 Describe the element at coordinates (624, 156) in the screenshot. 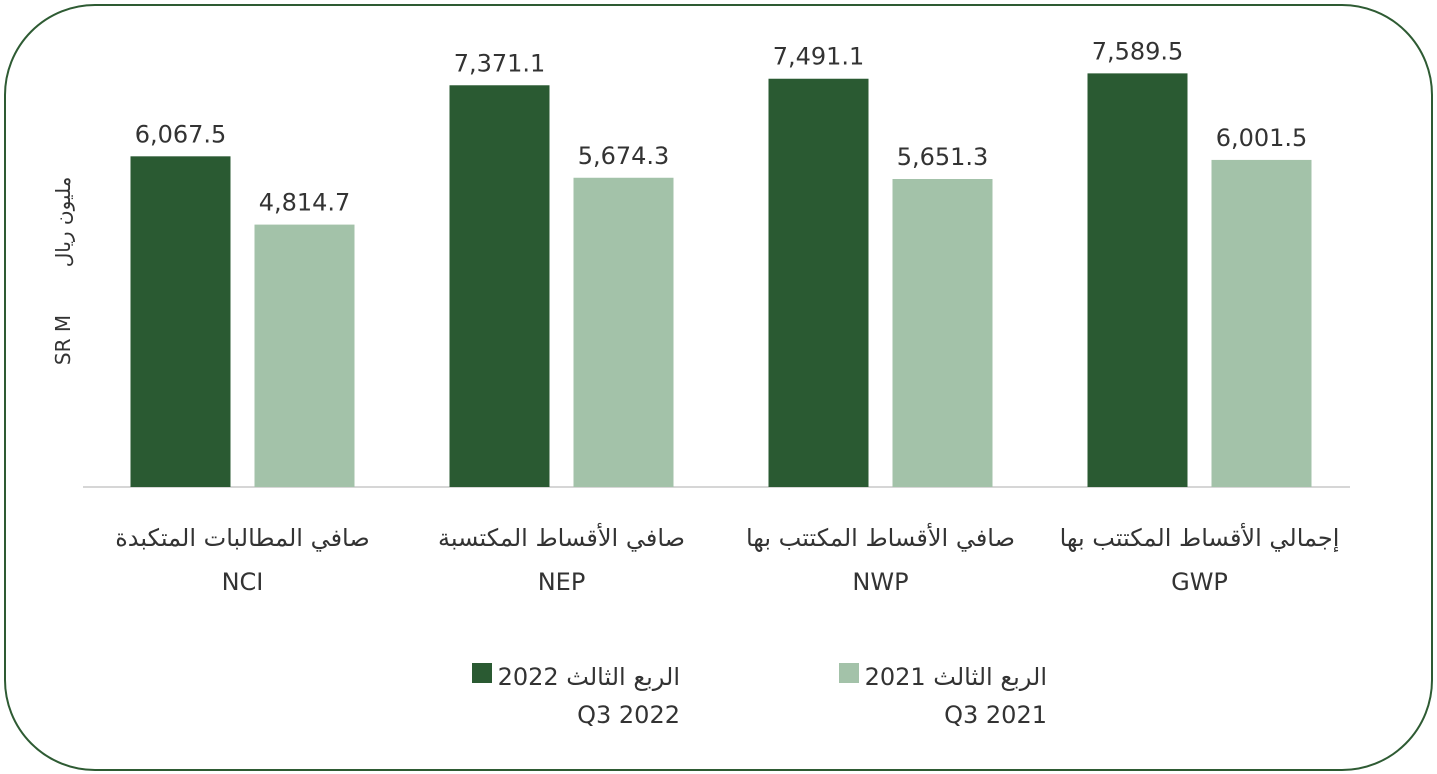

I see `data-label: 5,674.3` at that location.